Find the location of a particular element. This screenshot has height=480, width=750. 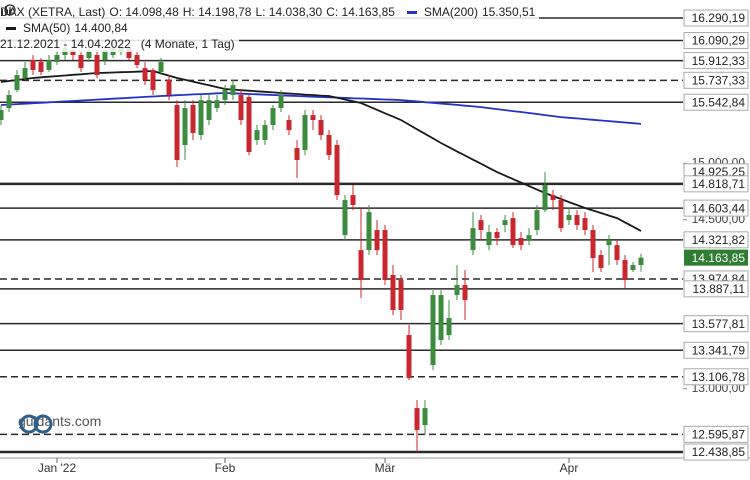

current-price-label: 14.163,85 is located at coordinates (719, 258).